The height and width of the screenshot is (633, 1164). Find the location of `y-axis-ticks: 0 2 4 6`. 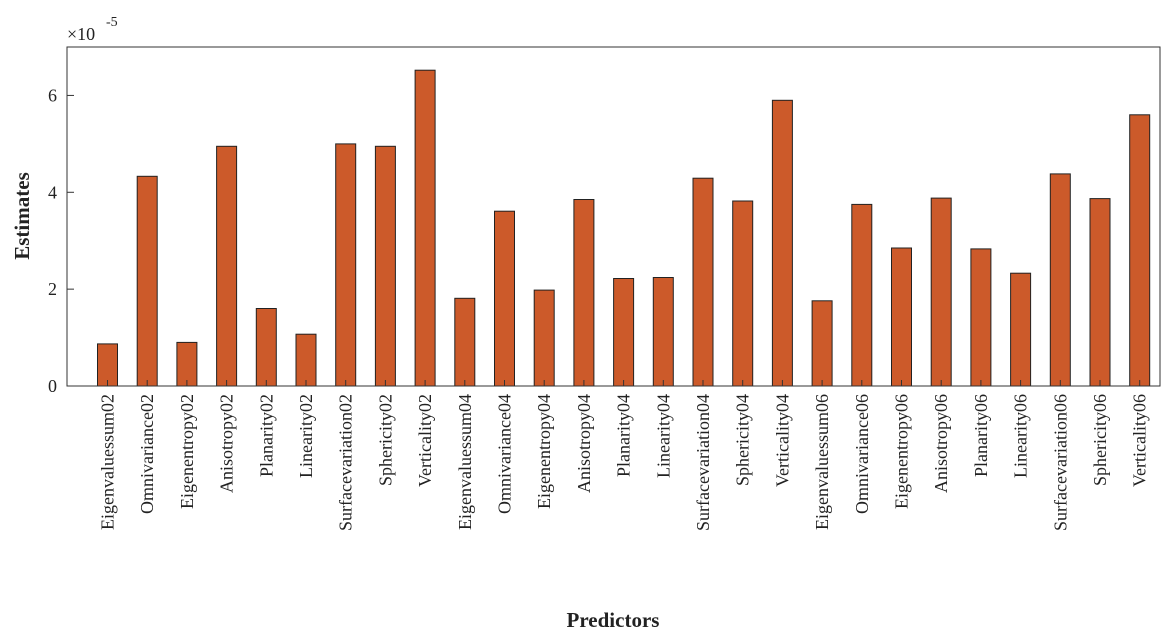

y-axis-ticks: 0 2 4 6 is located at coordinates (61, 240).